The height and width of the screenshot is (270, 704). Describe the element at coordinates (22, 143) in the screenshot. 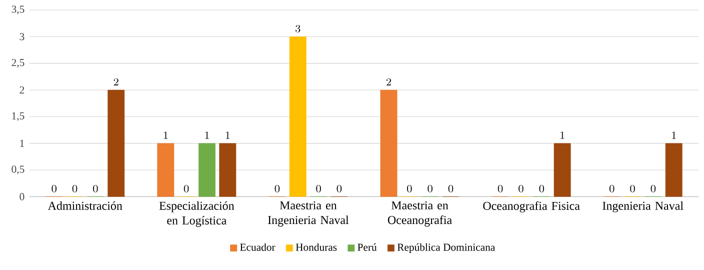

I see `y-tick-label: 1` at that location.